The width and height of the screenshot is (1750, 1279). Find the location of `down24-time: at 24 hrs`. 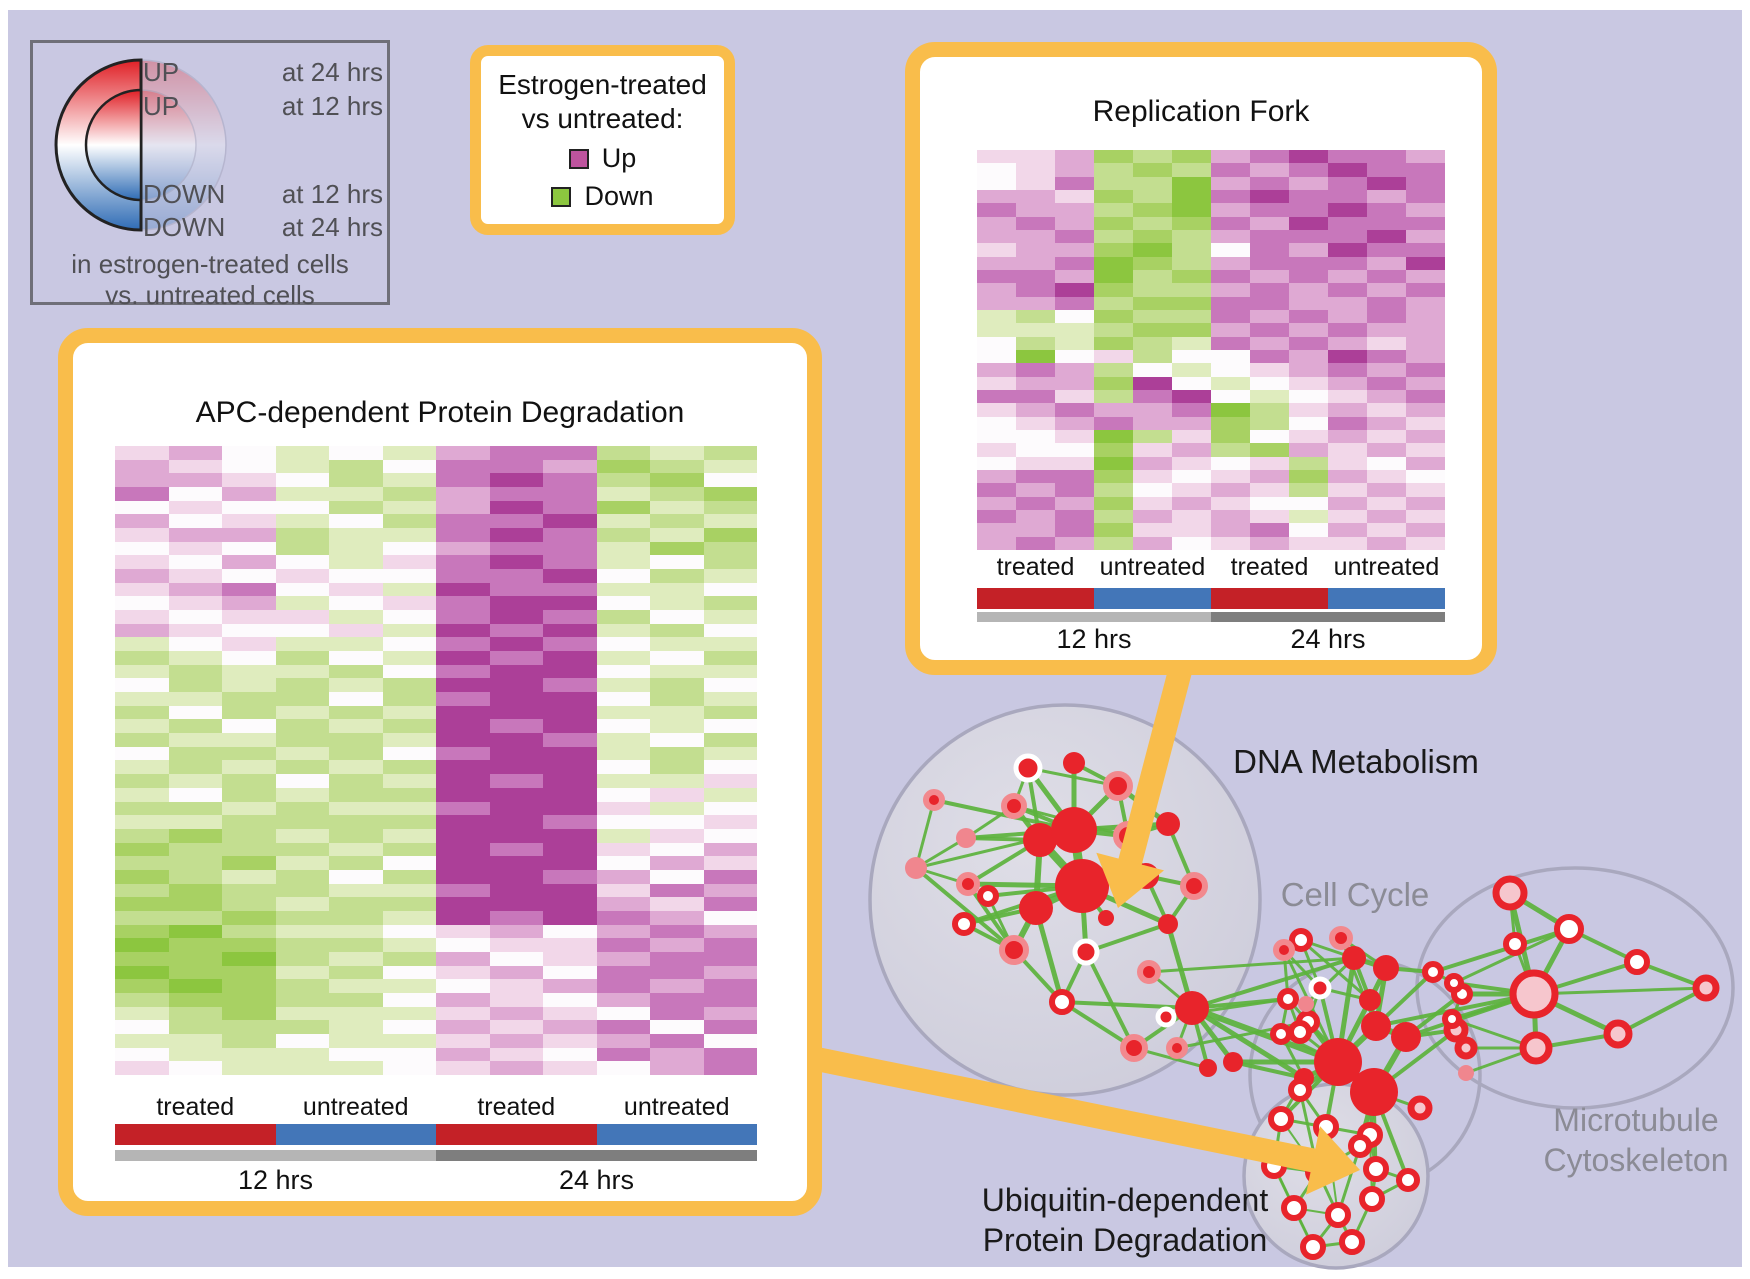

down24-time: at 24 hrs is located at coordinates (332, 226).